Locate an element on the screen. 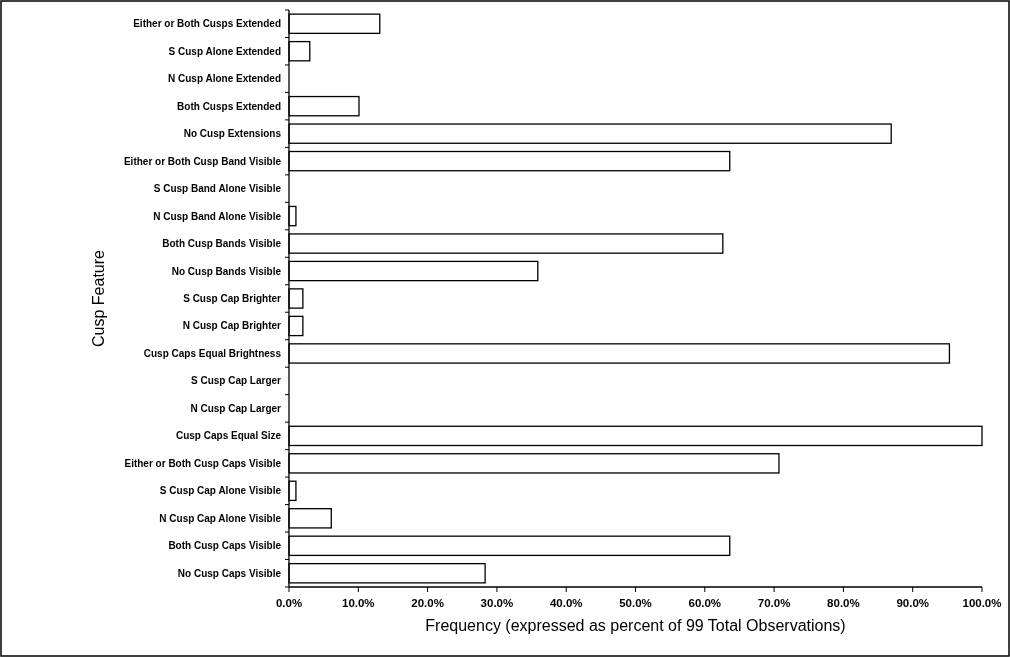  y-tick-label: Both Cusp Caps Visible is located at coordinates (225, 546).